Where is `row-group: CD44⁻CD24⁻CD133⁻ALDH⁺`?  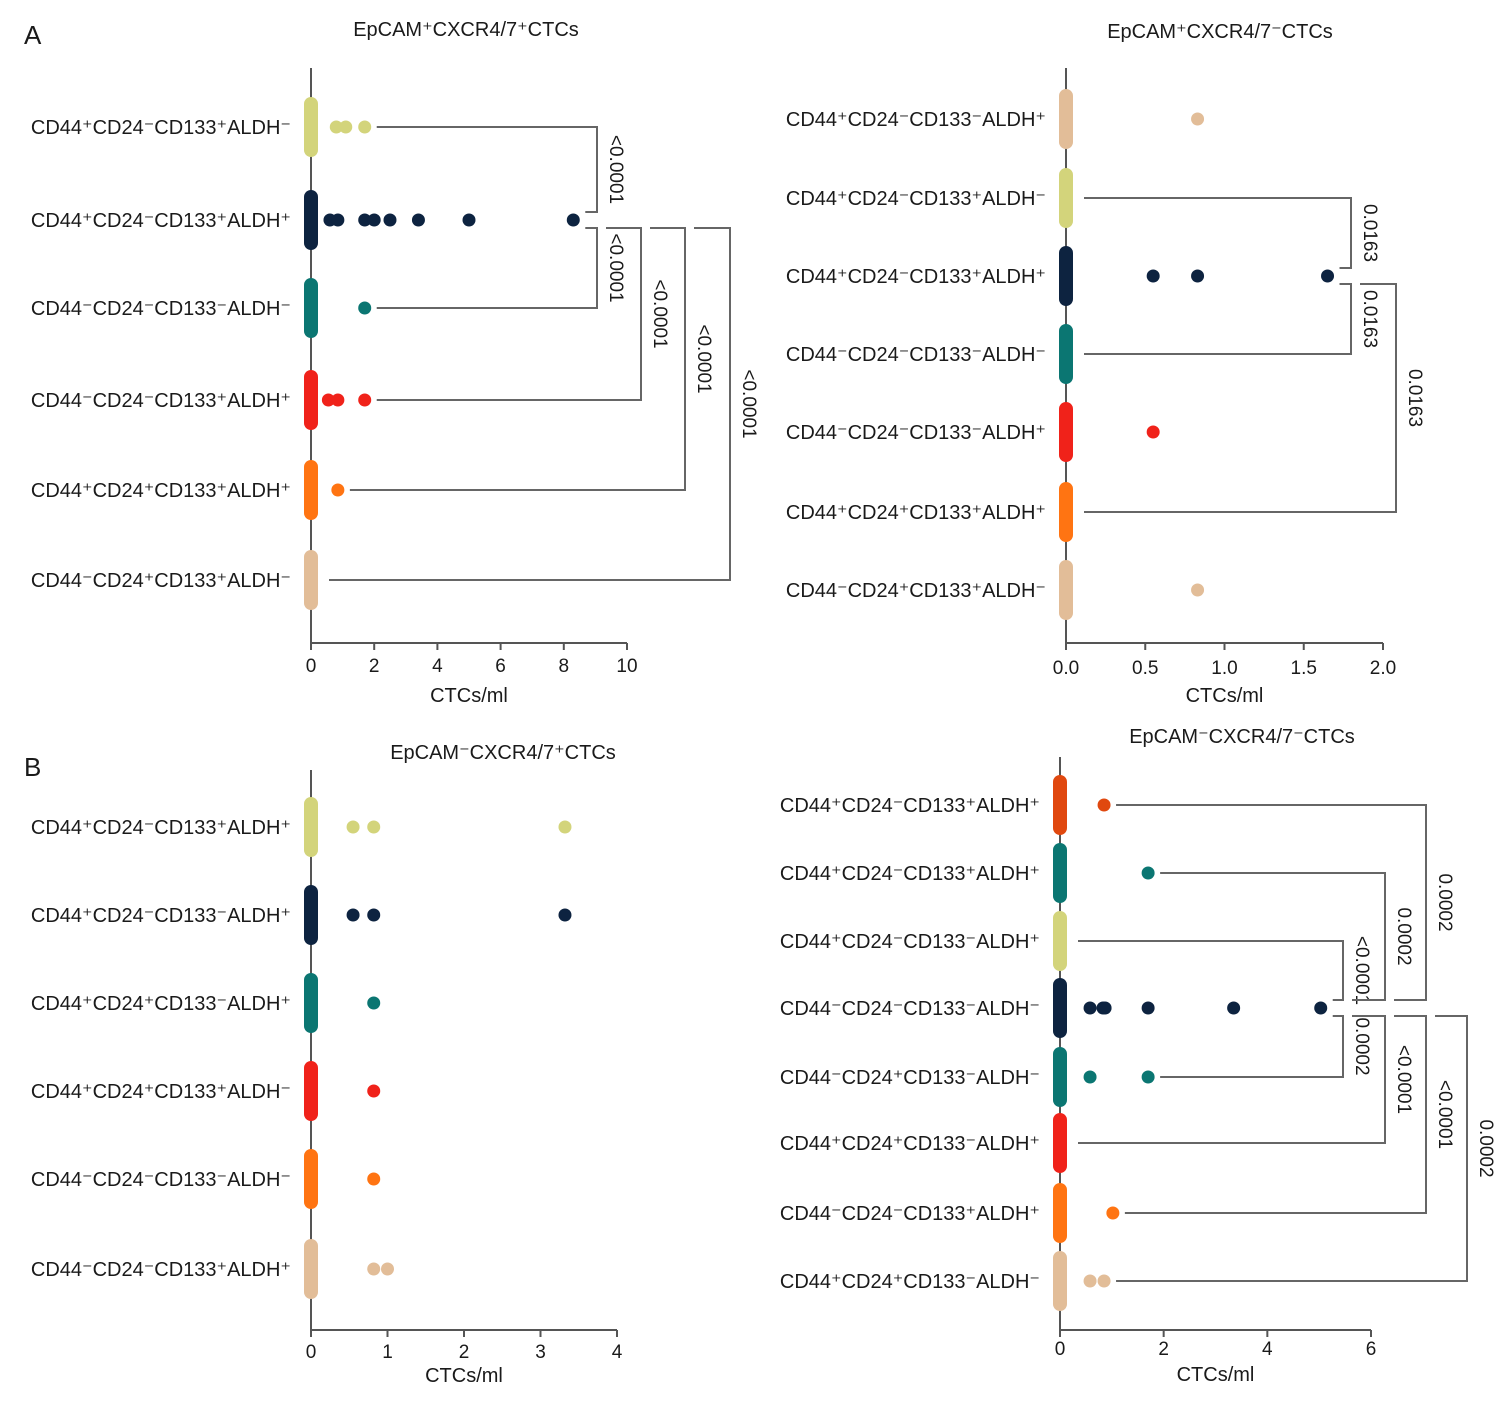 row-group: CD44⁻CD24⁻CD133⁻ALDH⁺ is located at coordinates (973, 432).